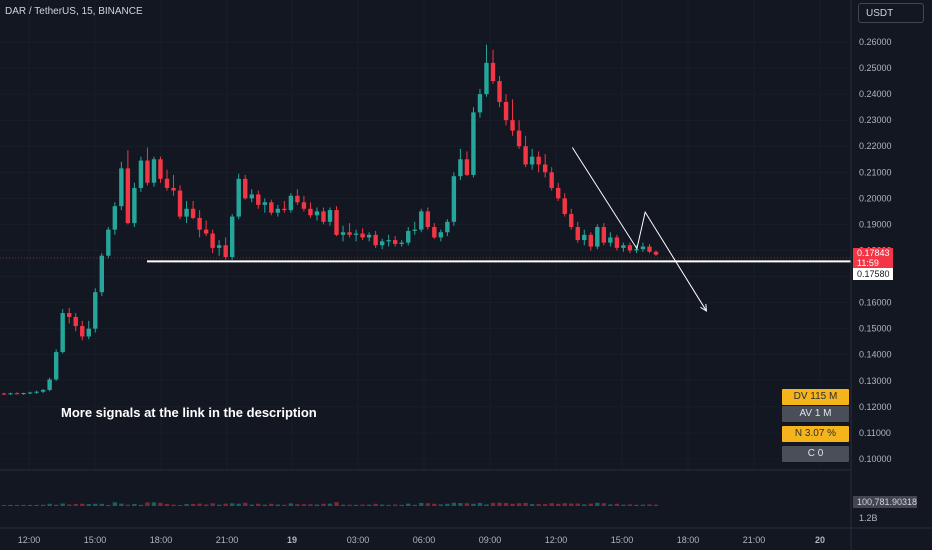 This screenshot has width=932, height=550. Describe the element at coordinates (424, 540) in the screenshot. I see `time-tick-label: 06:00` at that location.